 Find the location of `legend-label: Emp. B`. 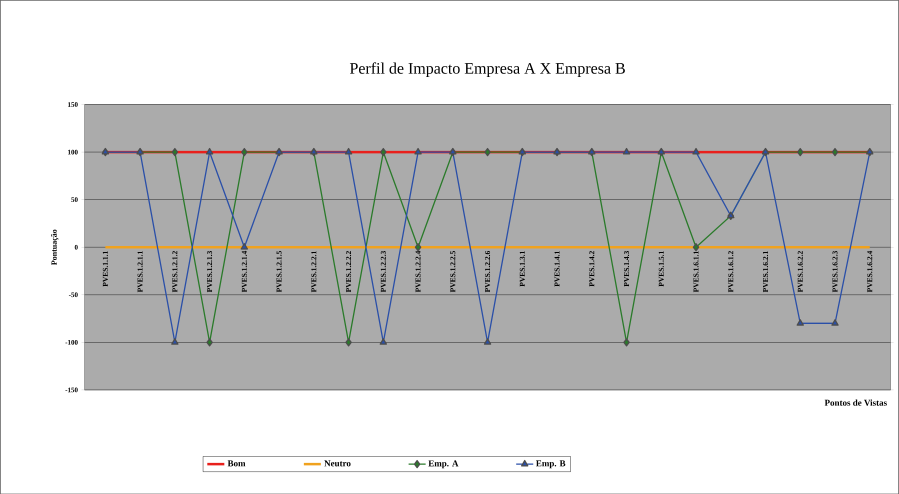

legend-label: Emp. B is located at coordinates (551, 464).